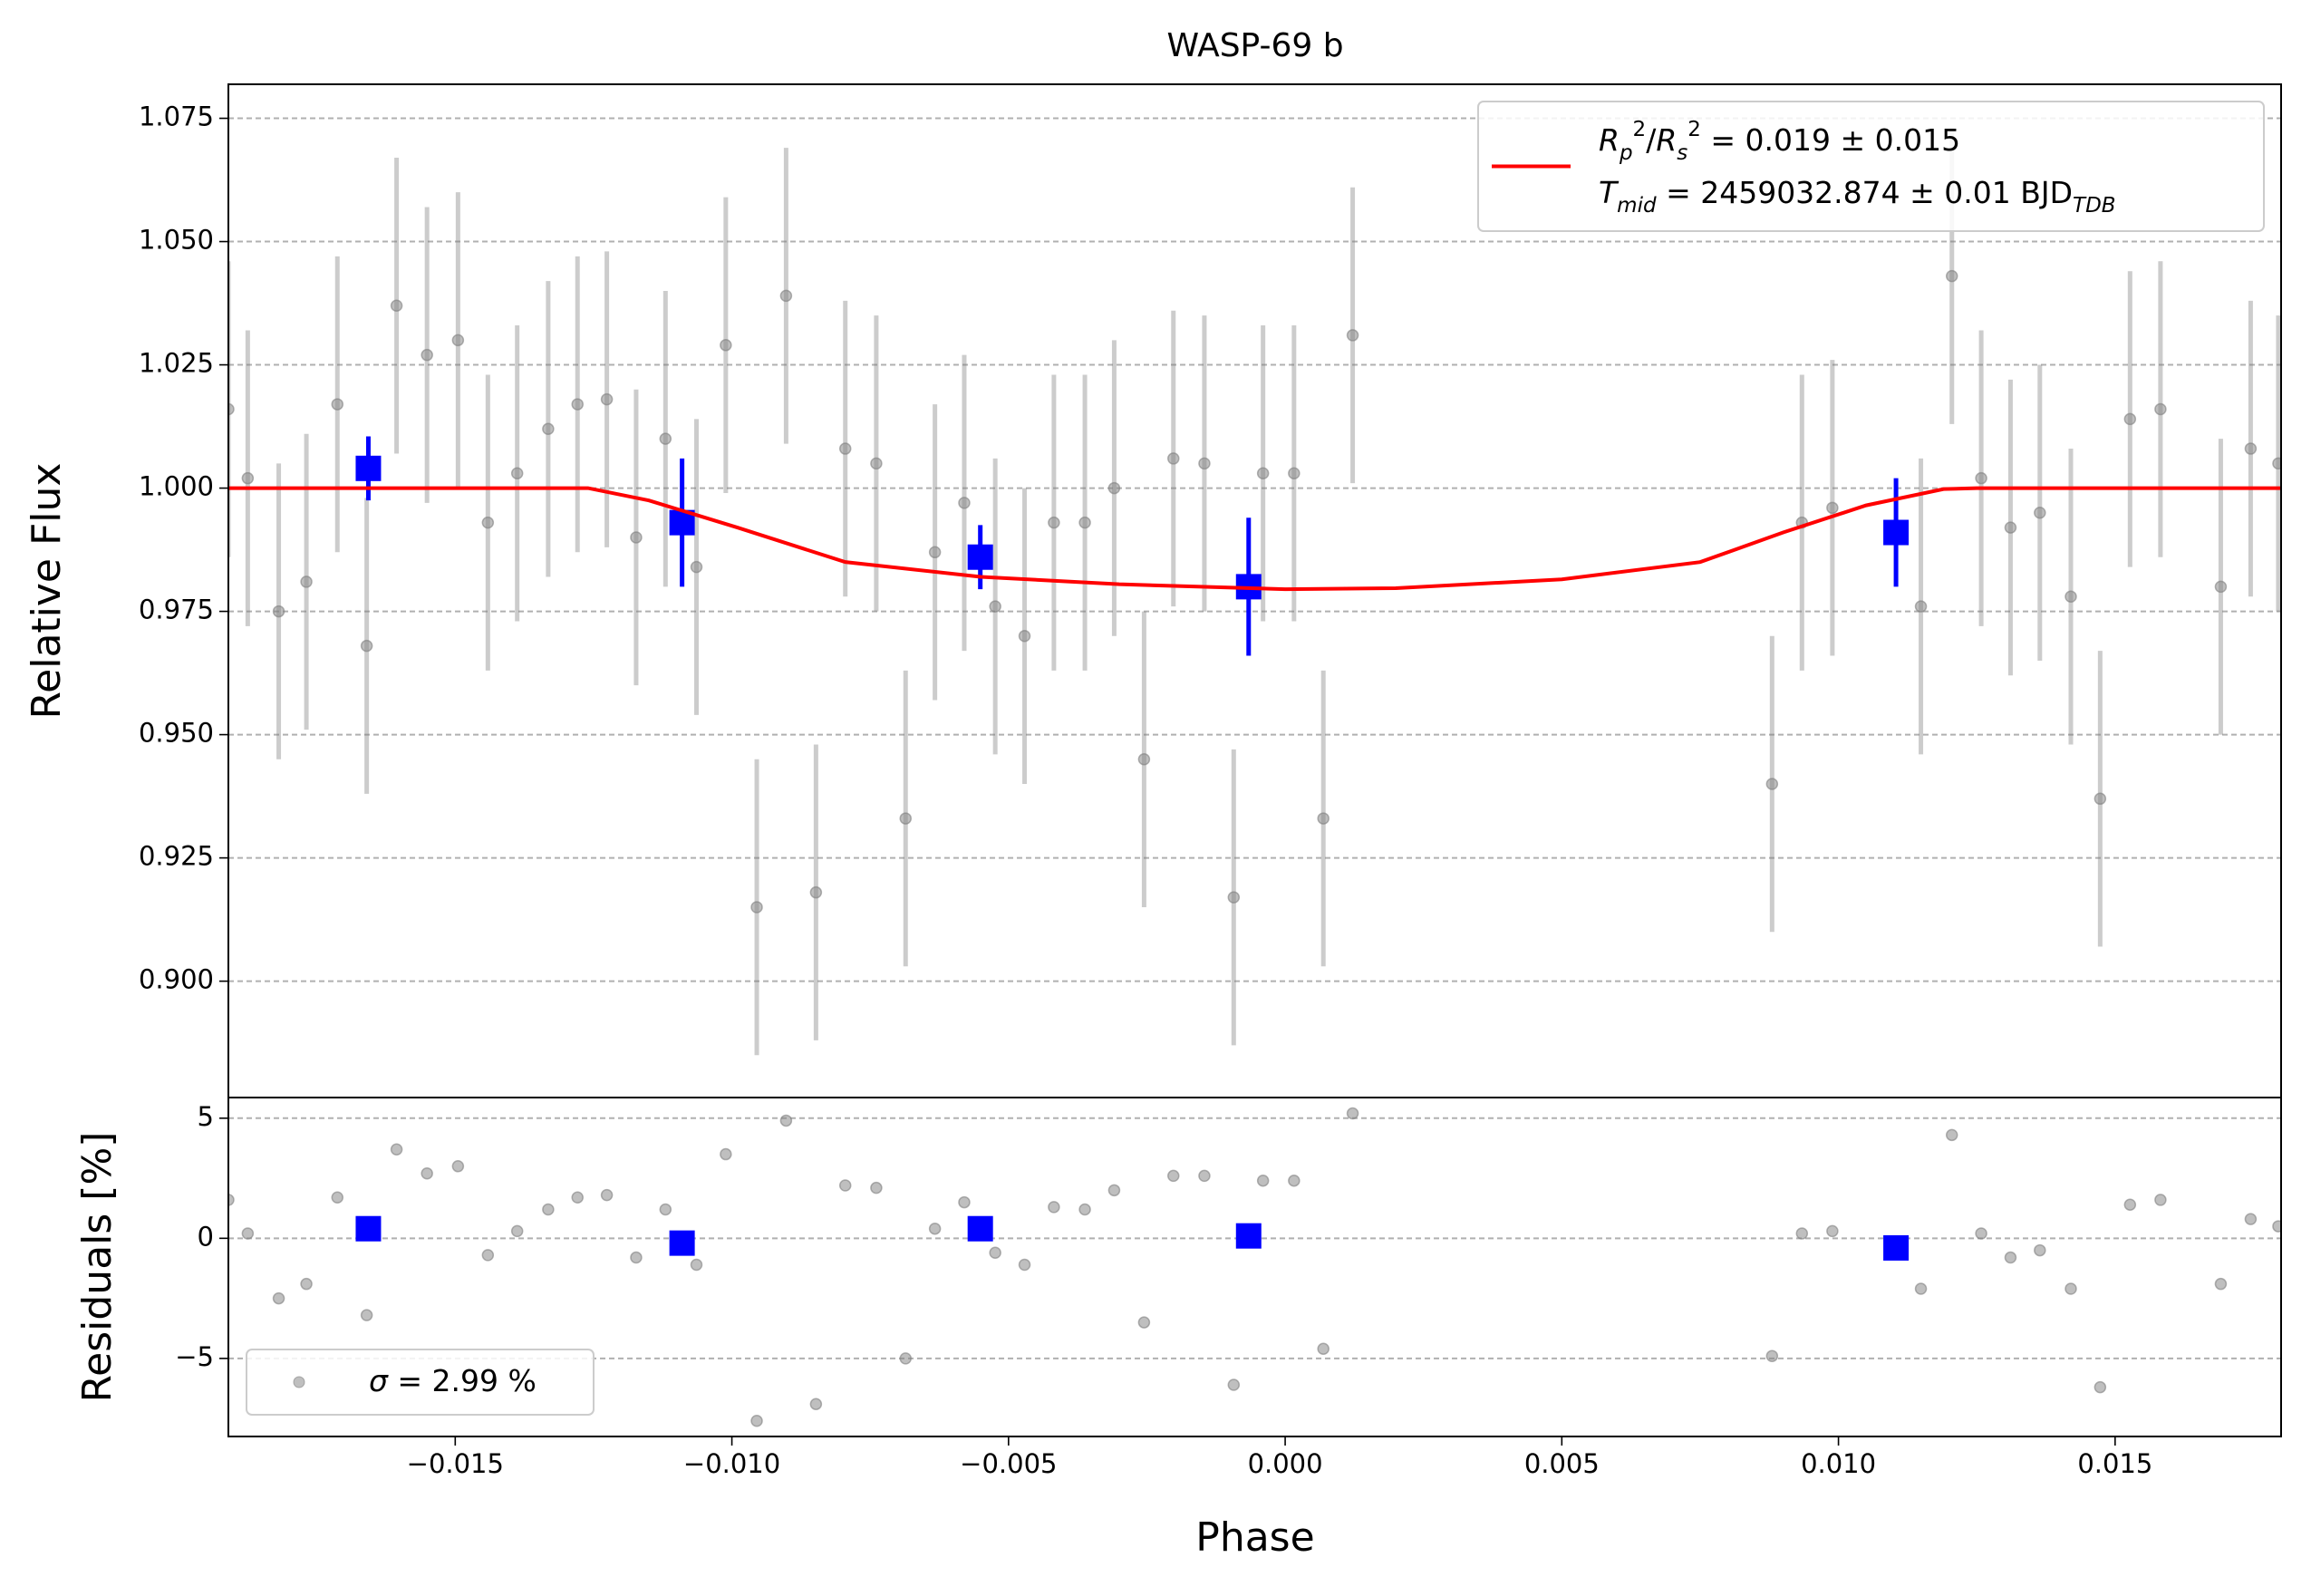 This screenshot has width=2311, height=1596. What do you see at coordinates (1254, 539) in the screenshot?
I see `model-line` at bounding box center [1254, 539].